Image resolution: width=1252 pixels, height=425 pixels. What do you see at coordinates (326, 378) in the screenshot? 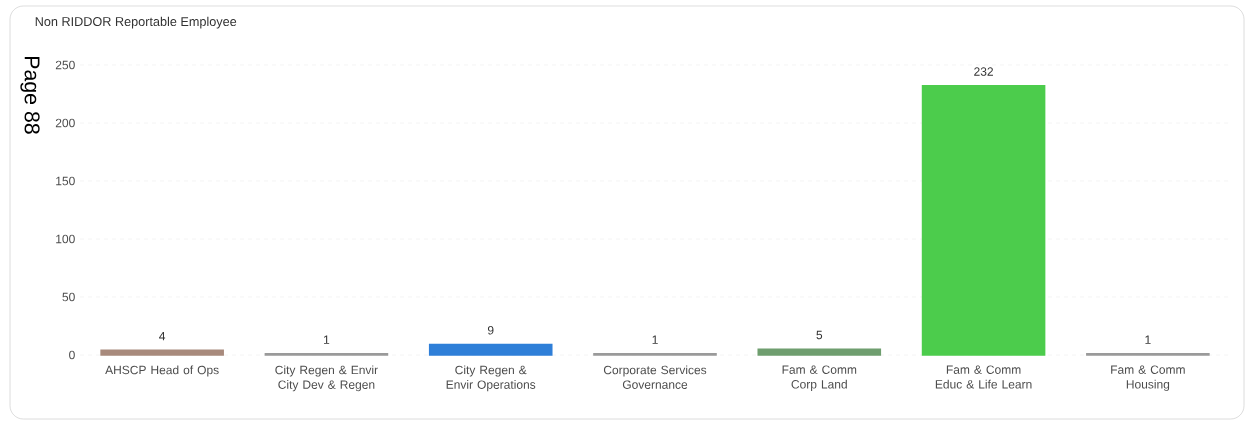
I see `x-tick-label: City Regen & Envir City Dev & Regen` at bounding box center [326, 378].